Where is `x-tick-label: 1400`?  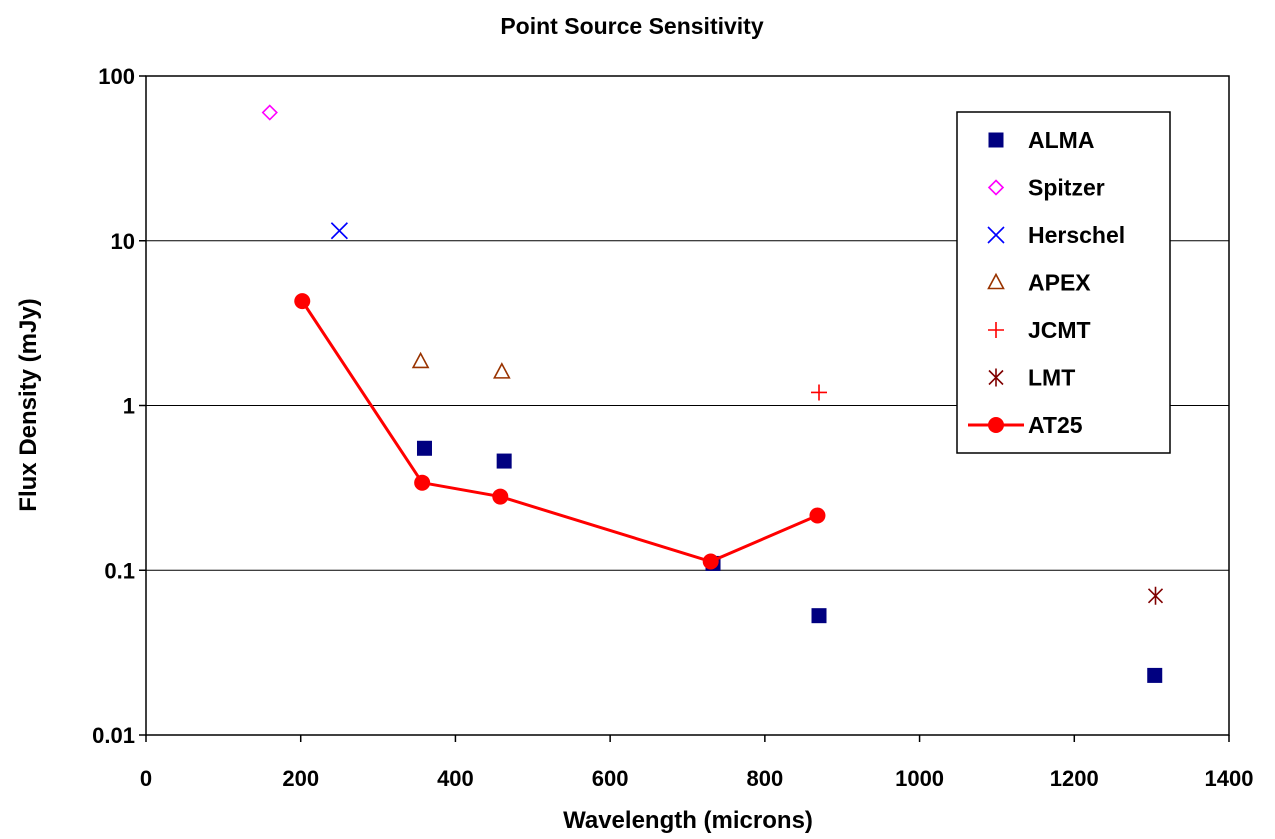
x-tick-label: 1400 is located at coordinates (1229, 778).